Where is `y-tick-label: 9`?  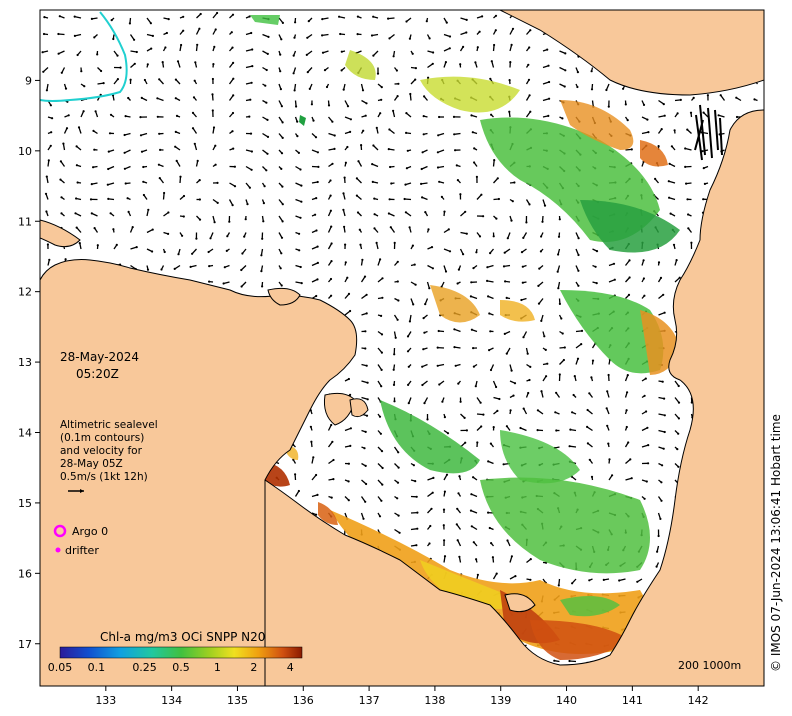
y-tick-label: 9 is located at coordinates (28, 80).